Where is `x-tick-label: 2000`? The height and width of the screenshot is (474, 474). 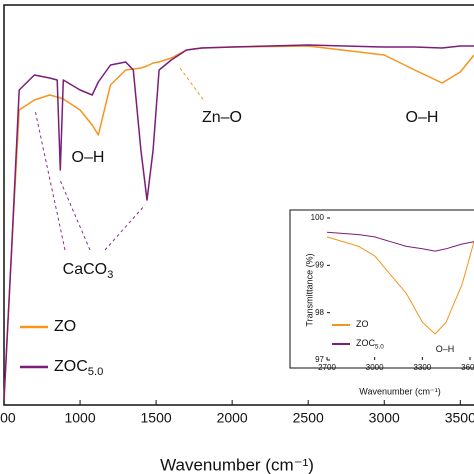 x-tick-label: 2000 is located at coordinates (232, 418).